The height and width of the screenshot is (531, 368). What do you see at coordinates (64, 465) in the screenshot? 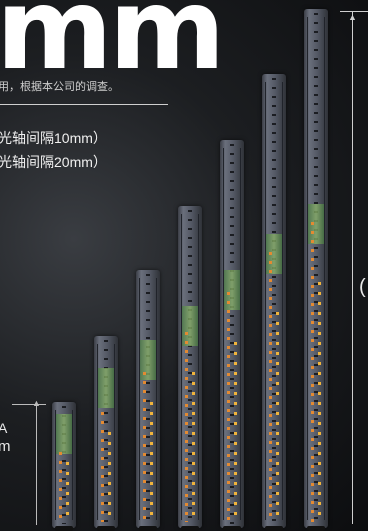
I see `sensor-bar-shortest` at bounding box center [64, 465].